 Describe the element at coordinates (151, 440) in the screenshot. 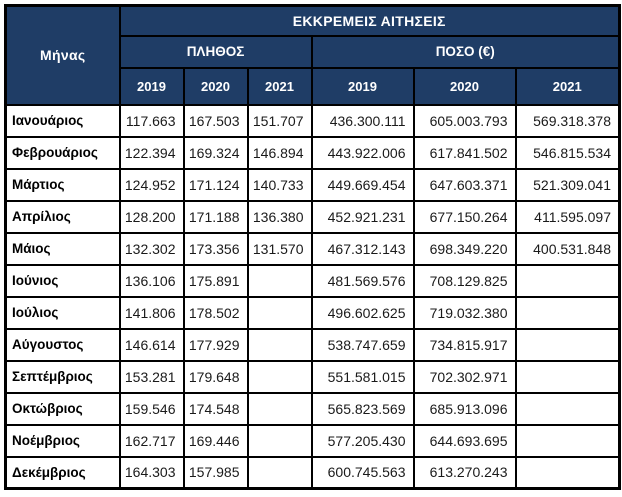

I see `count-2019-cell: 162.717` at that location.